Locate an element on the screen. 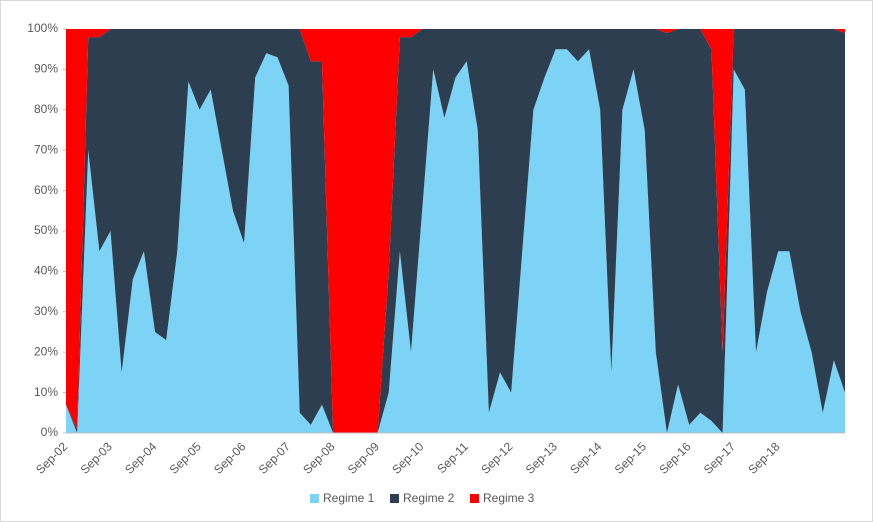 The width and height of the screenshot is (873, 522). y-tick-label: 90% is located at coordinates (46, 69).